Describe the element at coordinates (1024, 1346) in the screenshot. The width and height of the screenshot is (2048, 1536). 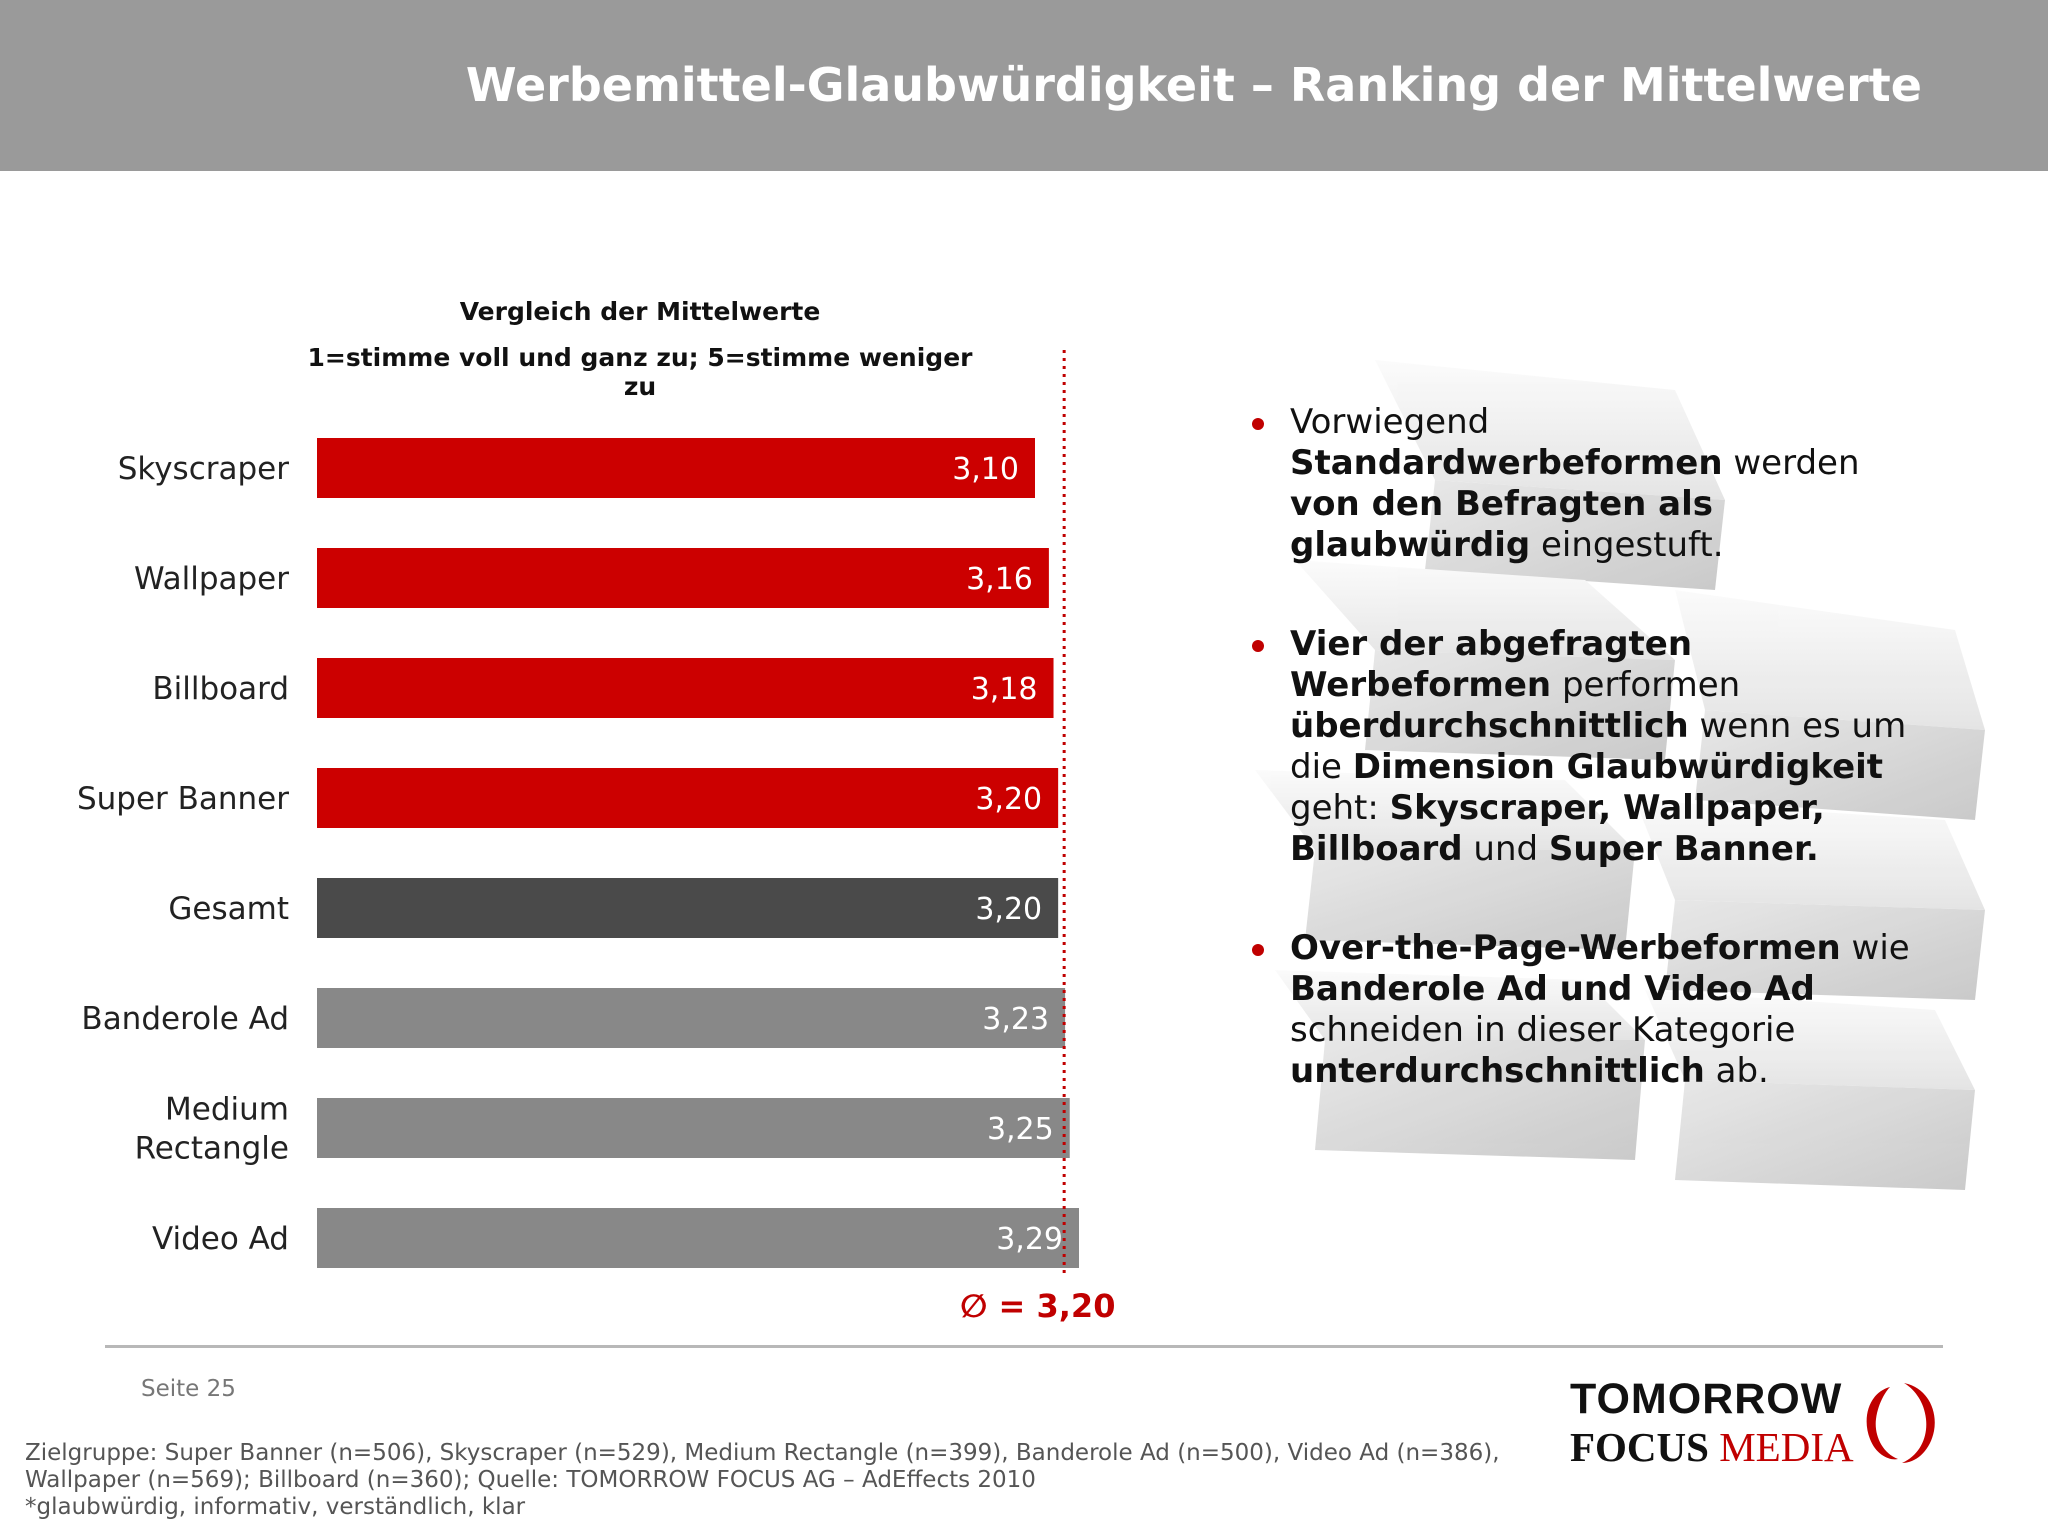
I see `footer-divider` at that location.